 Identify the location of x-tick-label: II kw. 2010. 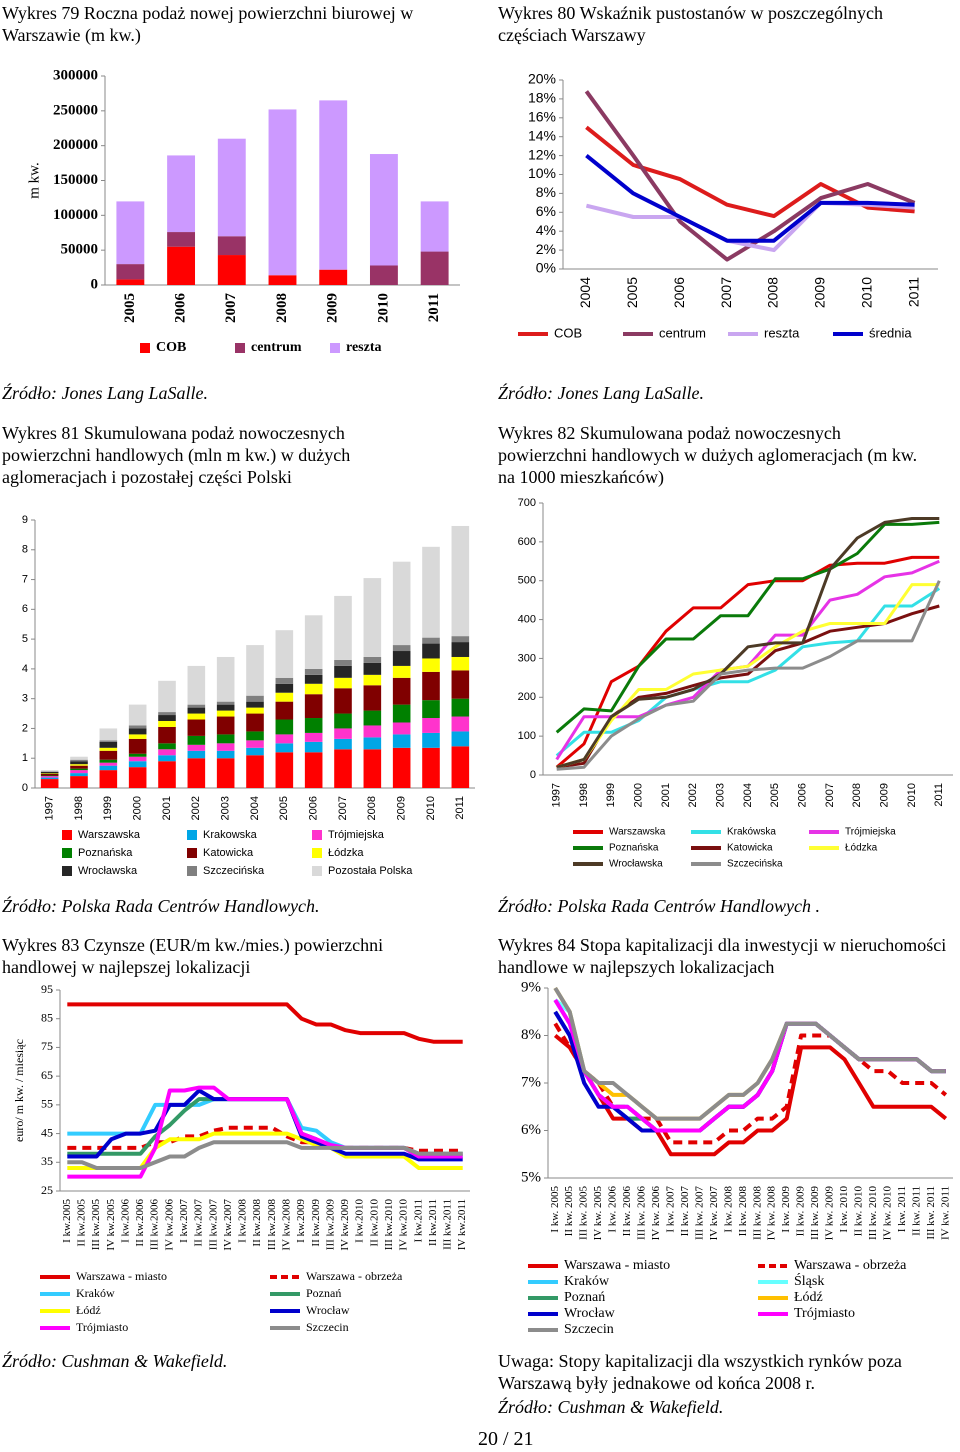
(859, 1211).